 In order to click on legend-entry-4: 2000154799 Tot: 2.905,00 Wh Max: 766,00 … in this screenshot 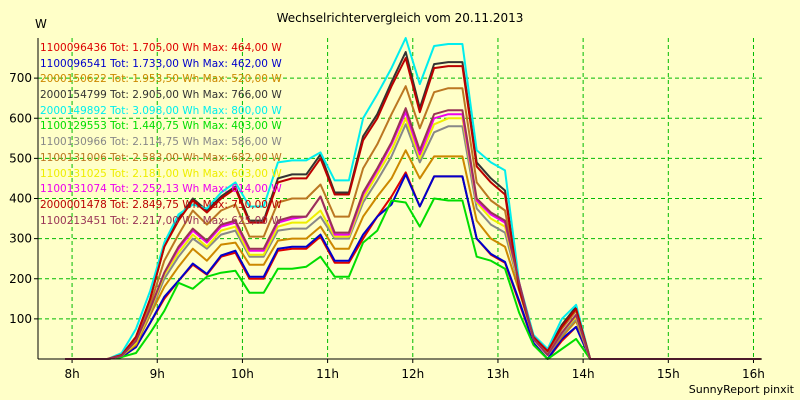, I will do `click(161, 95)`.